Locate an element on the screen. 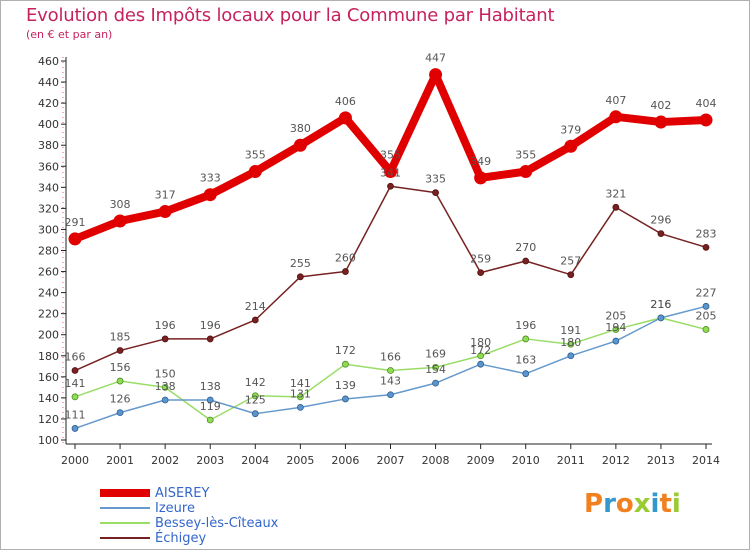 This screenshot has width=750, height=550. y-tick-label: 120 is located at coordinates (48, 419).